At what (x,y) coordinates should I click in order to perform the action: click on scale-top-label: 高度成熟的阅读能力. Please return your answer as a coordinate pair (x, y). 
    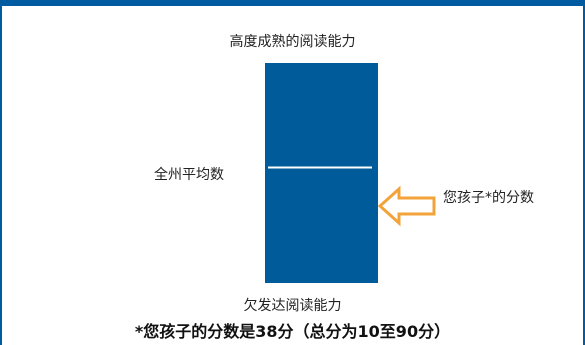
    Looking at the image, I should click on (292, 42).